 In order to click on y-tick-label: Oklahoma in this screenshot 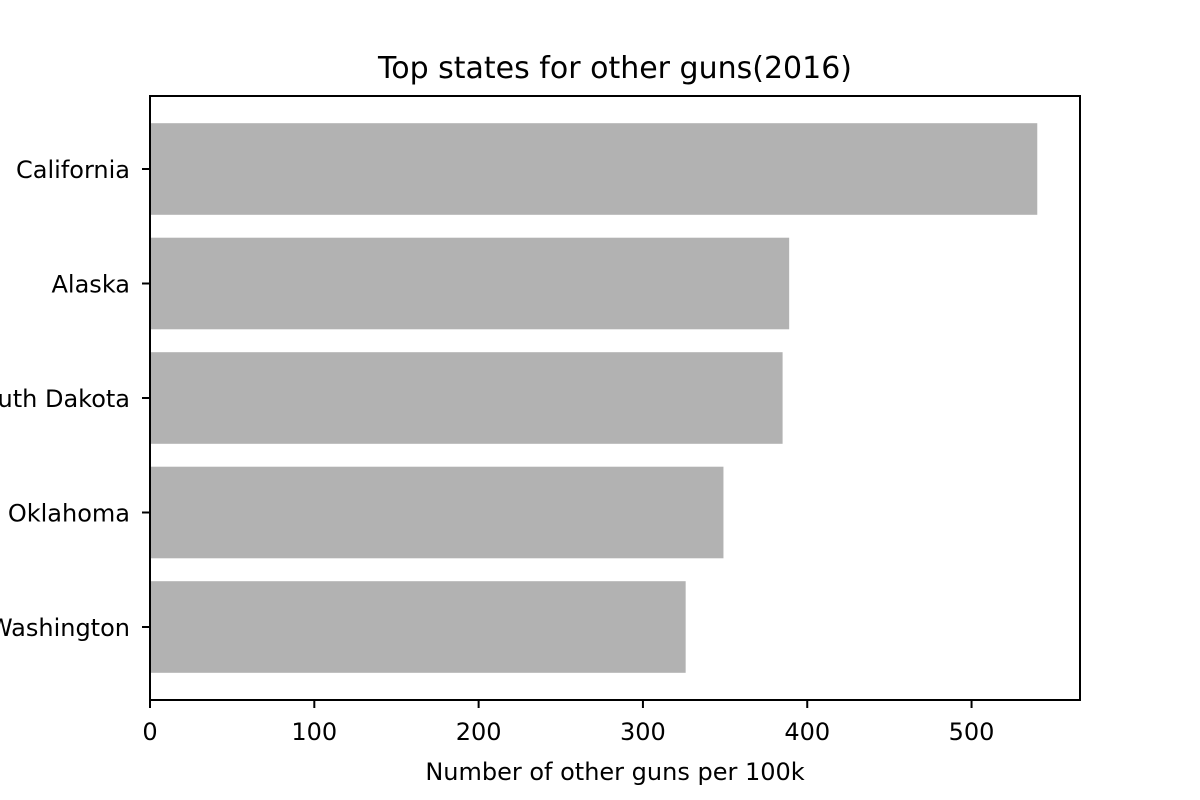, I will do `click(69, 514)`.